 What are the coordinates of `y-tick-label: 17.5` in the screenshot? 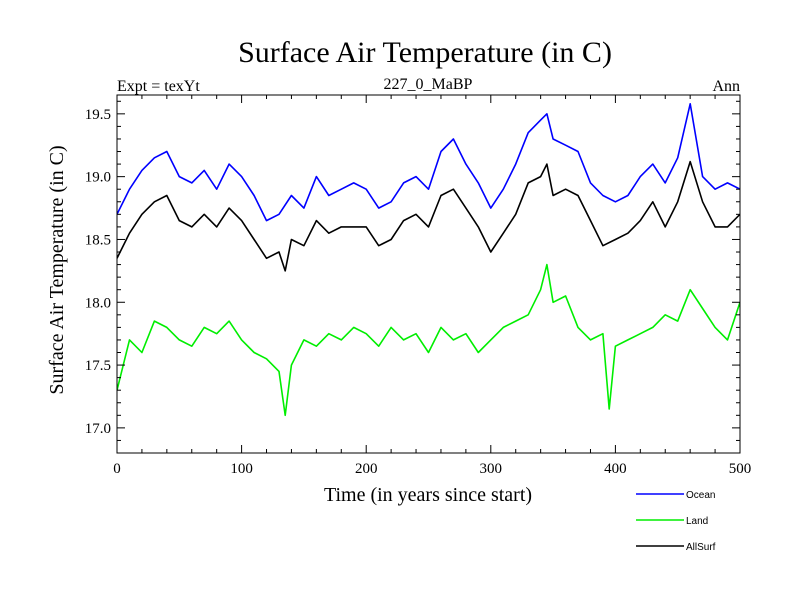 It's located at (98, 366).